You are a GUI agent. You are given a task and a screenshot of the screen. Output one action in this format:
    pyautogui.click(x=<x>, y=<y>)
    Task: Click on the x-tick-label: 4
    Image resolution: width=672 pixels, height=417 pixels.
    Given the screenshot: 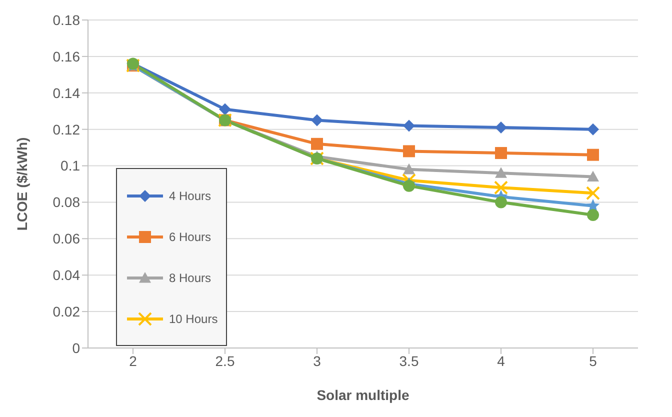 What is the action you would take?
    pyautogui.click(x=501, y=360)
    